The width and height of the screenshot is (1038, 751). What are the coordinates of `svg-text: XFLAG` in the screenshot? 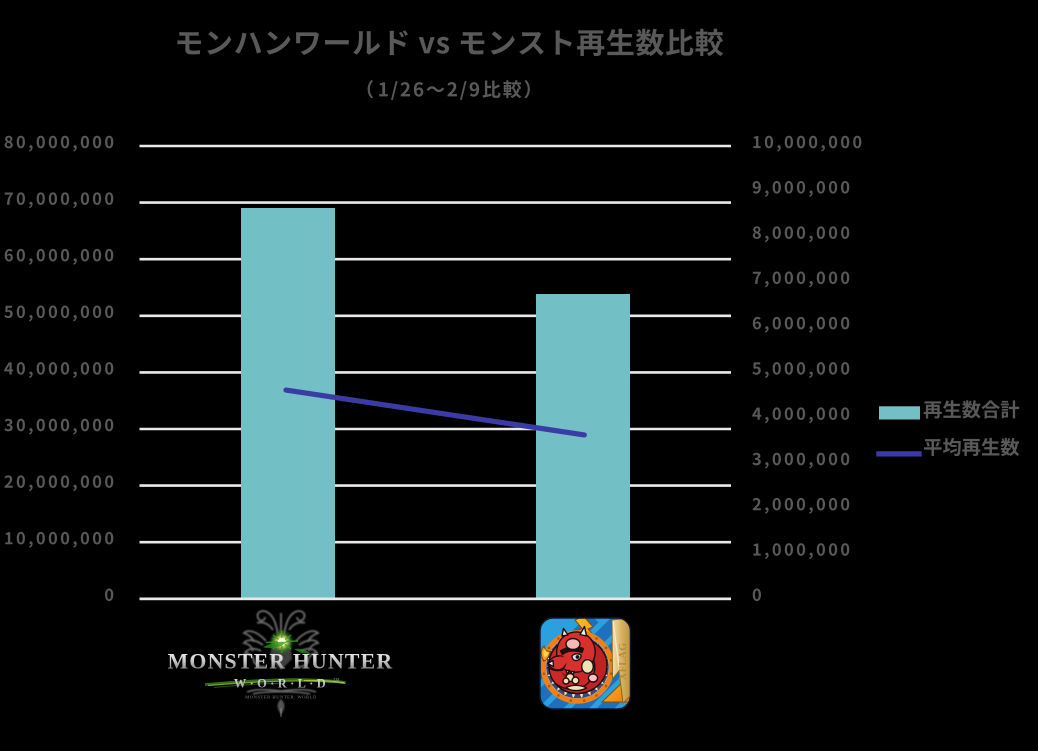 It's located at (623, 662).